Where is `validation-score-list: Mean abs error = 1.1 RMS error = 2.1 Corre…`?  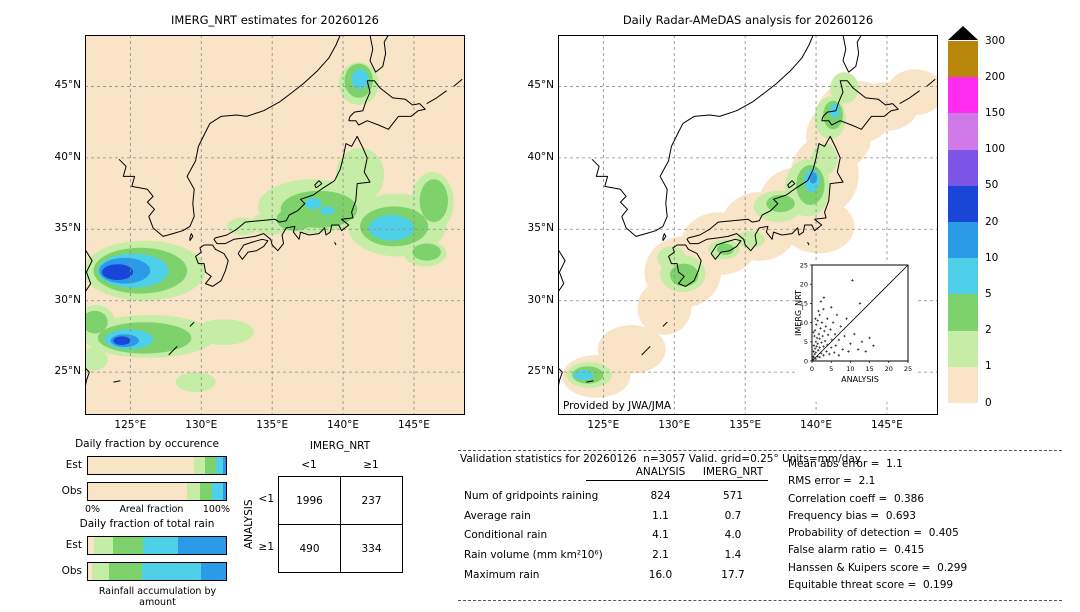 validation-score-list: Mean abs error = 1.1 RMS error = 2.1 Corre… is located at coordinates (877, 525).